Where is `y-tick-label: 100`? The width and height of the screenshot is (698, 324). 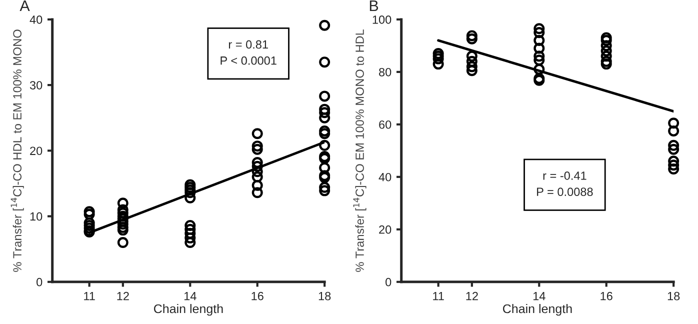
y-tick-label: 100 is located at coordinates (382, 19).